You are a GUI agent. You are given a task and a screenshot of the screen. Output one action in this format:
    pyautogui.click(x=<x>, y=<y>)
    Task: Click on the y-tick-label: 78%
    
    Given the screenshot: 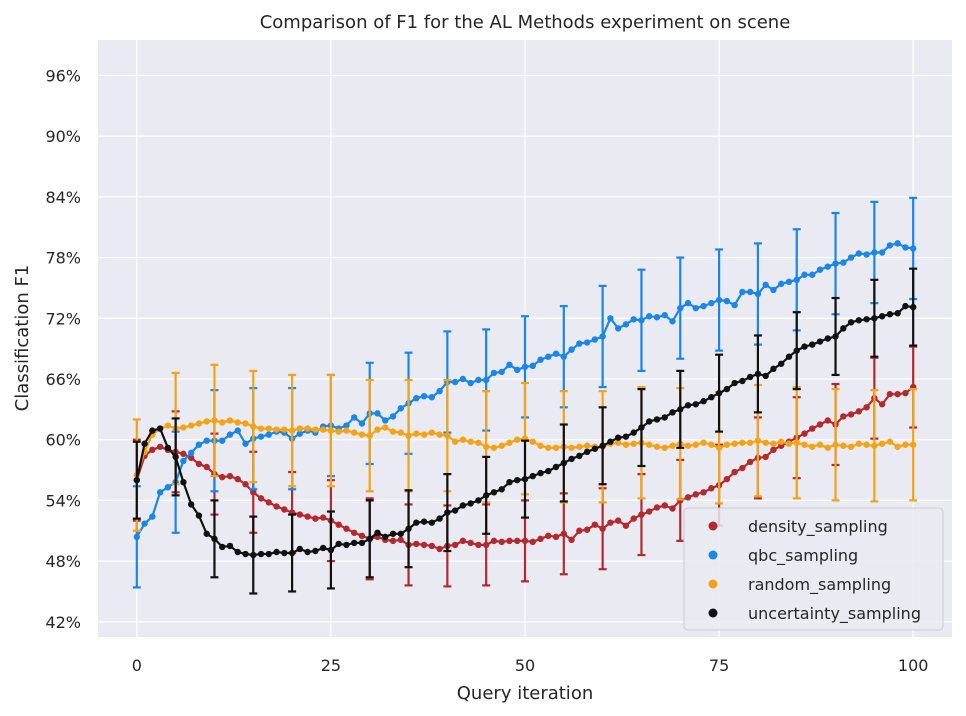 What is the action you would take?
    pyautogui.click(x=63, y=258)
    